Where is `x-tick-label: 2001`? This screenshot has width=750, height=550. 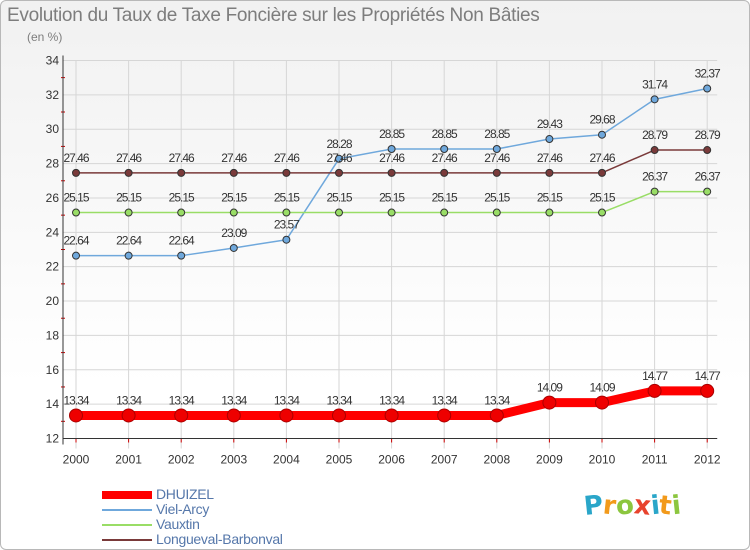 x-tick-label: 2001 is located at coordinates (128, 460).